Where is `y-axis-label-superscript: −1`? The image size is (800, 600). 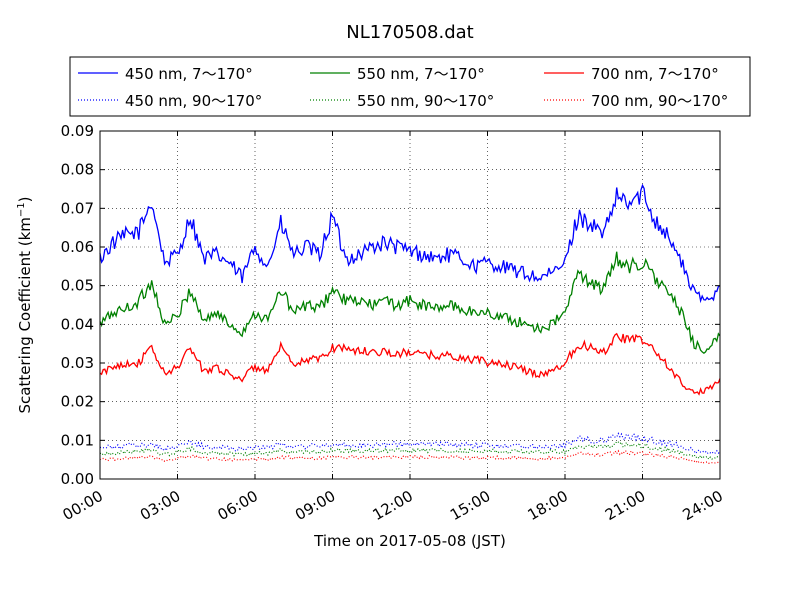
y-axis-label-superscript: −1 is located at coordinates (21, 209).